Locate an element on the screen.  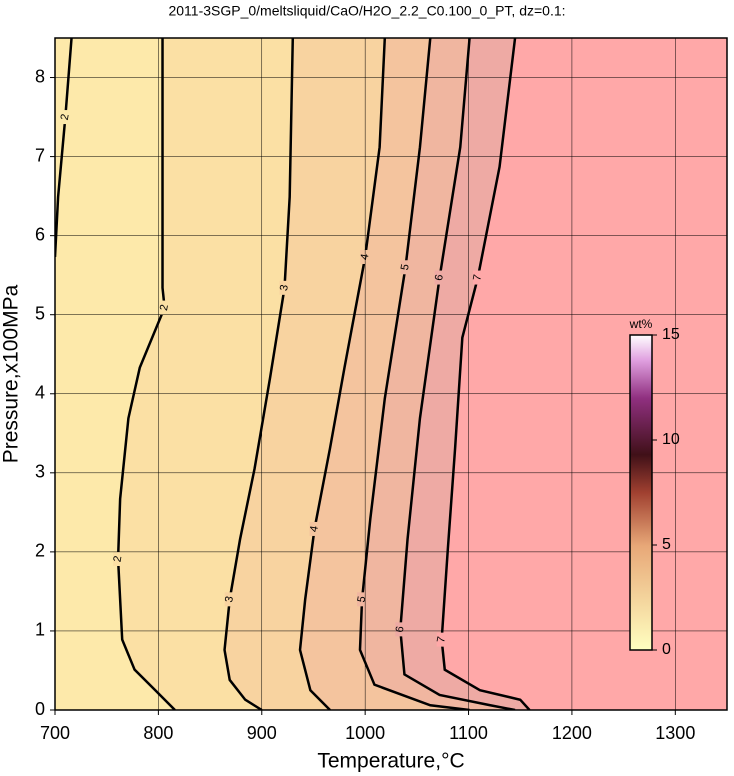
colorbar is located at coordinates (641, 492).